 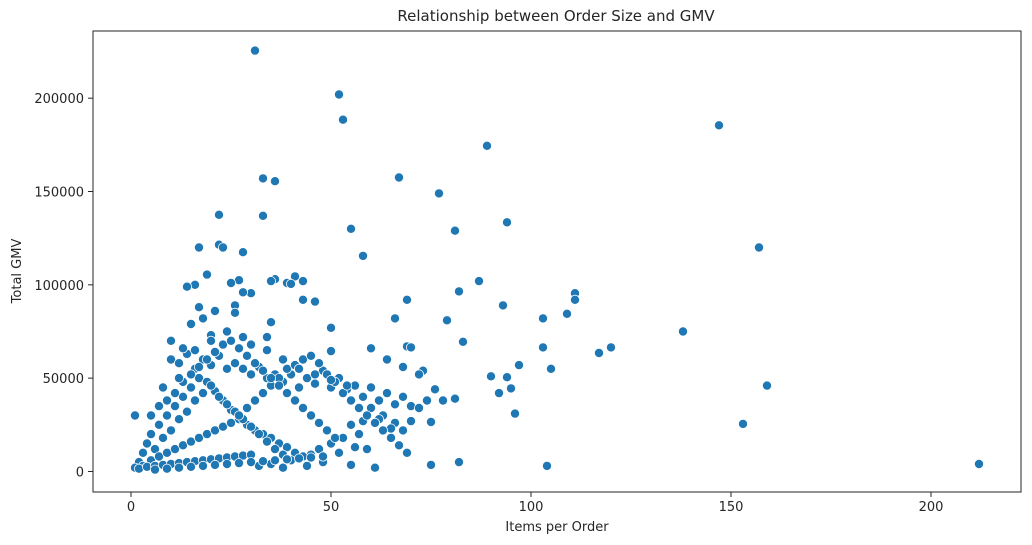 I want to click on y-axis-ticks: 0 50000 100000 150000 200000, so click(x=63, y=286).